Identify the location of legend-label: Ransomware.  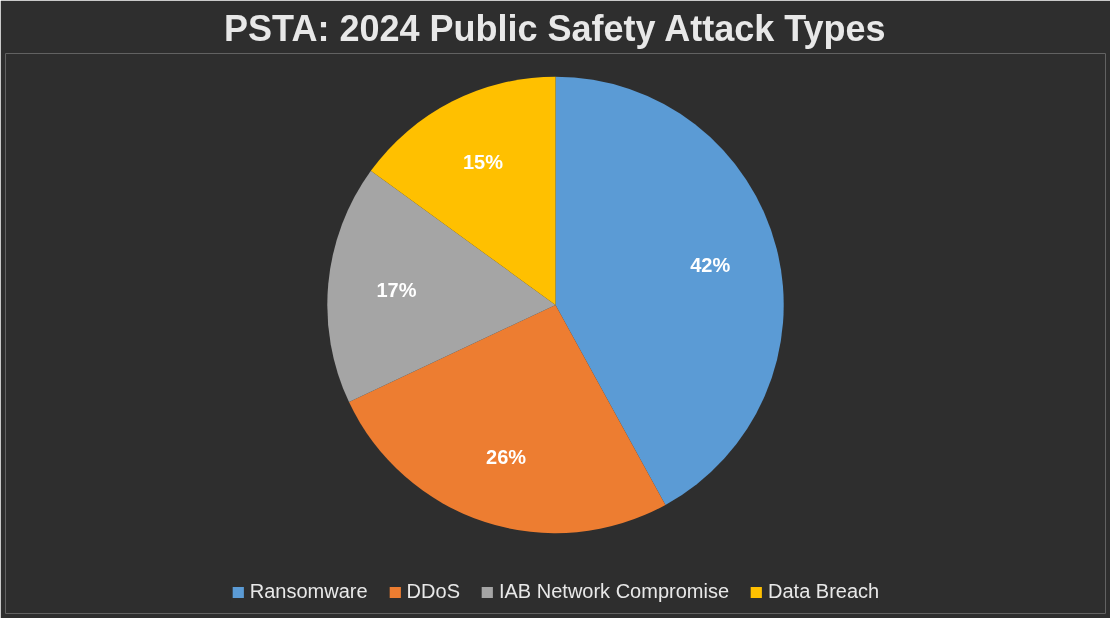
(308, 591).